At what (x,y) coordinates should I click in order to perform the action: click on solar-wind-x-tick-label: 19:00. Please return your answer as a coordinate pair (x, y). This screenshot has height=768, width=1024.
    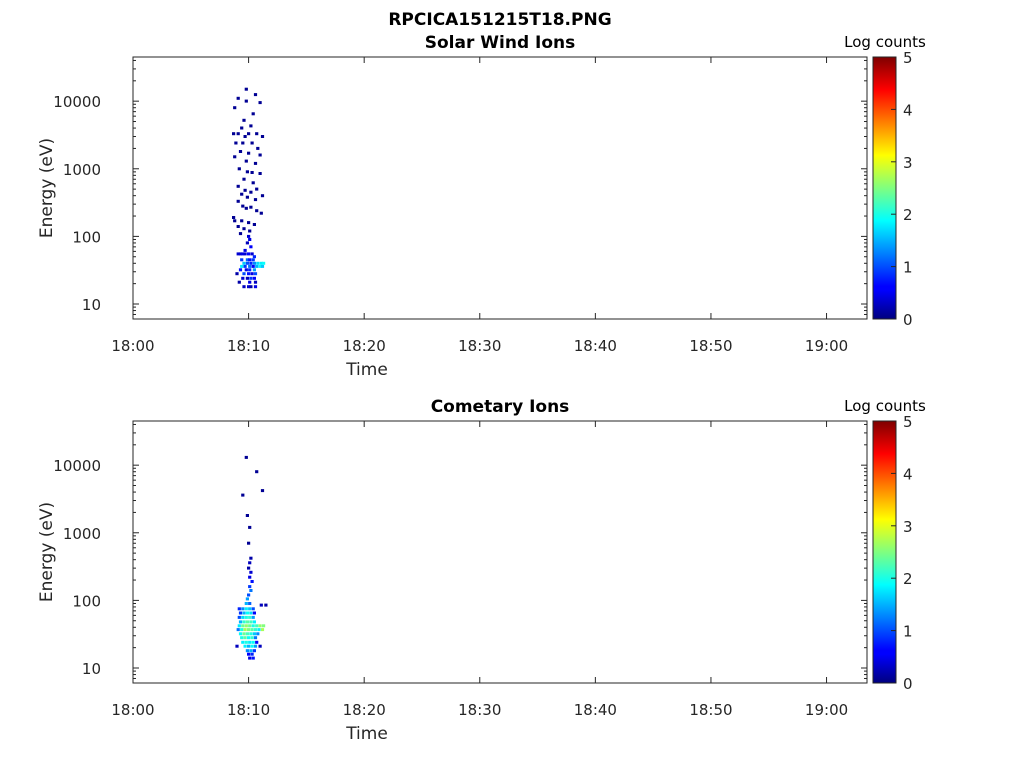
    Looking at the image, I should click on (826, 346).